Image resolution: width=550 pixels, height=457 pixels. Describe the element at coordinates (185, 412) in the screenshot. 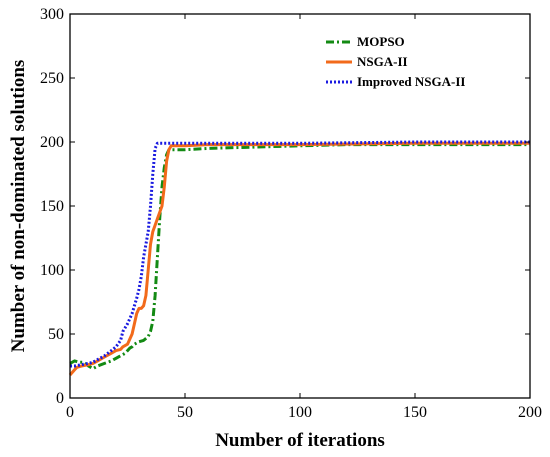

I see `x-tick-label: 50` at that location.